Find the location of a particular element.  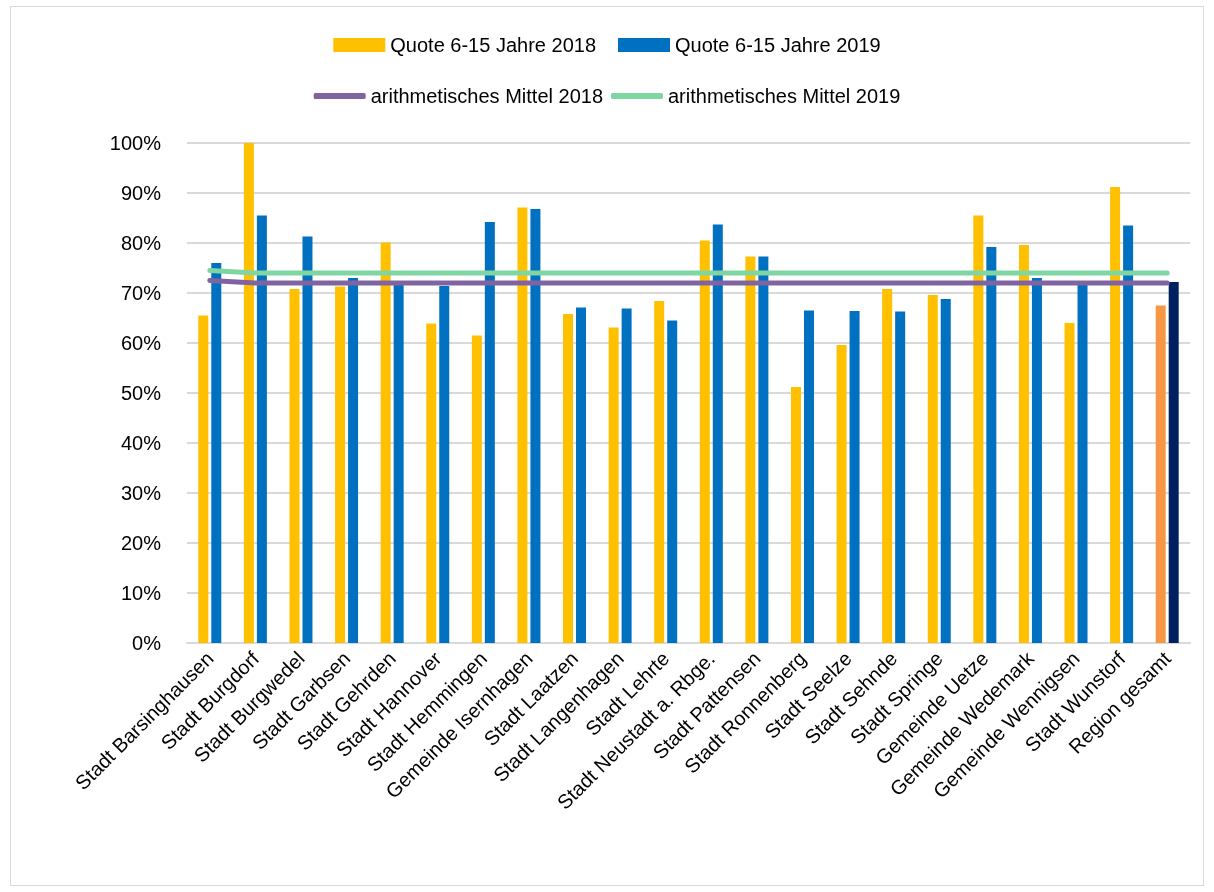

y-tick-label: 70% is located at coordinates (141, 293).